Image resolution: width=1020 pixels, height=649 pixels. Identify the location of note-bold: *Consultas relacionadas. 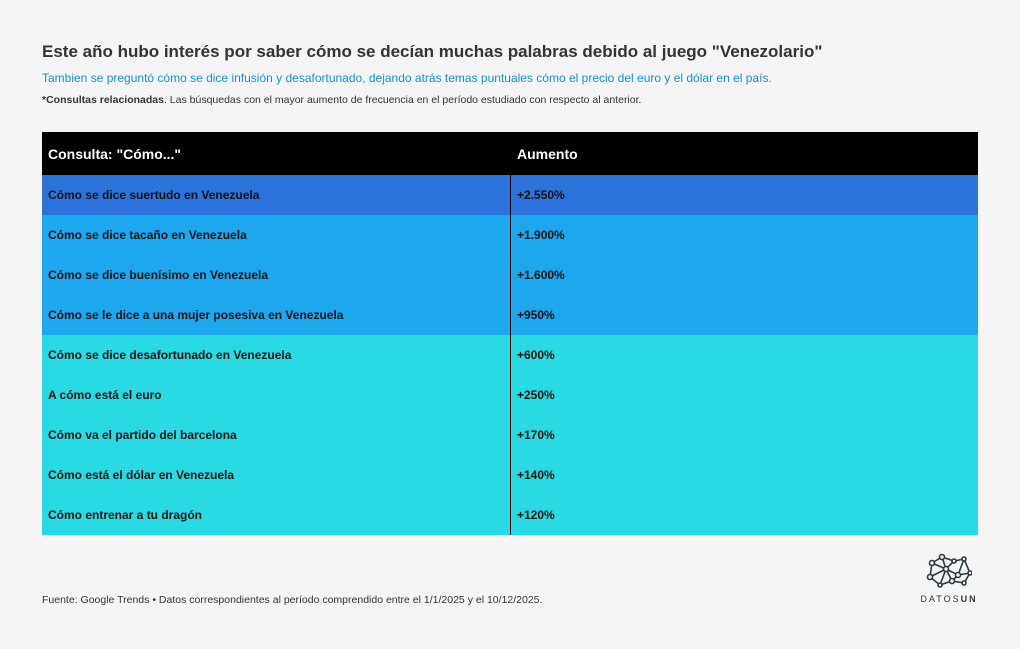
(103, 100).